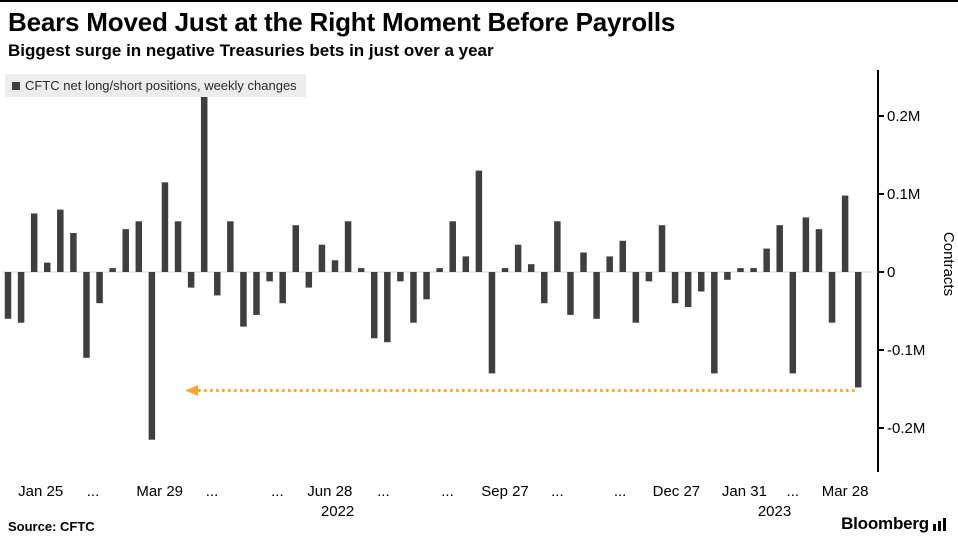 The height and width of the screenshot is (538, 958). I want to click on footer: Source: CFTC Bloomberg, so click(477, 524).